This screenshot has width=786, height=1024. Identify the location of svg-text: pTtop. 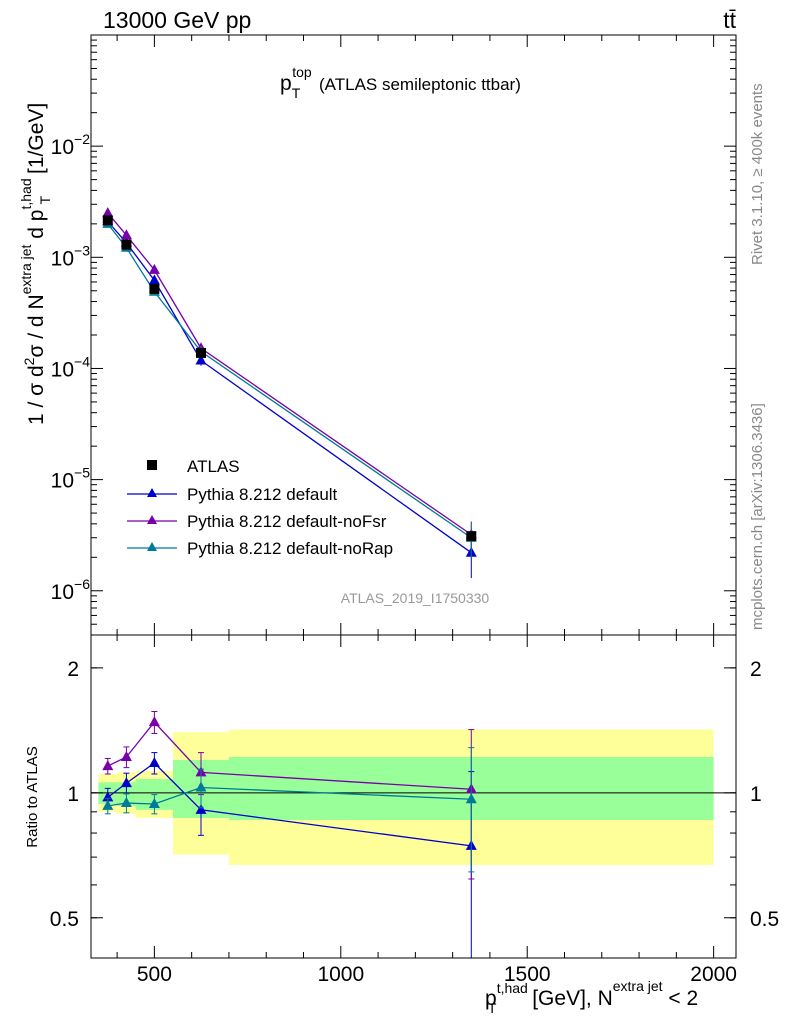
(296, 82).